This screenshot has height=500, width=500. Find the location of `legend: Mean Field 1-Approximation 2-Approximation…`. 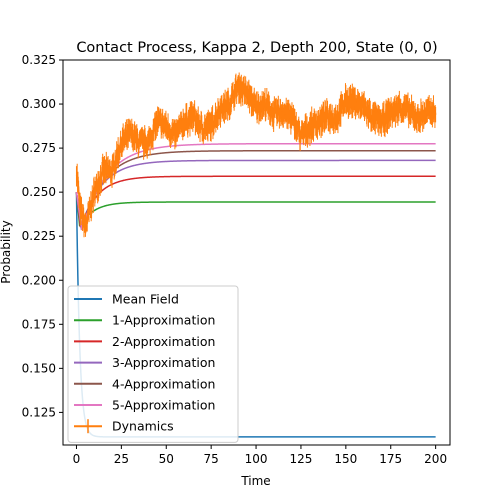

legend: Mean Field 1-Approximation 2-Approximation… is located at coordinates (153, 364).